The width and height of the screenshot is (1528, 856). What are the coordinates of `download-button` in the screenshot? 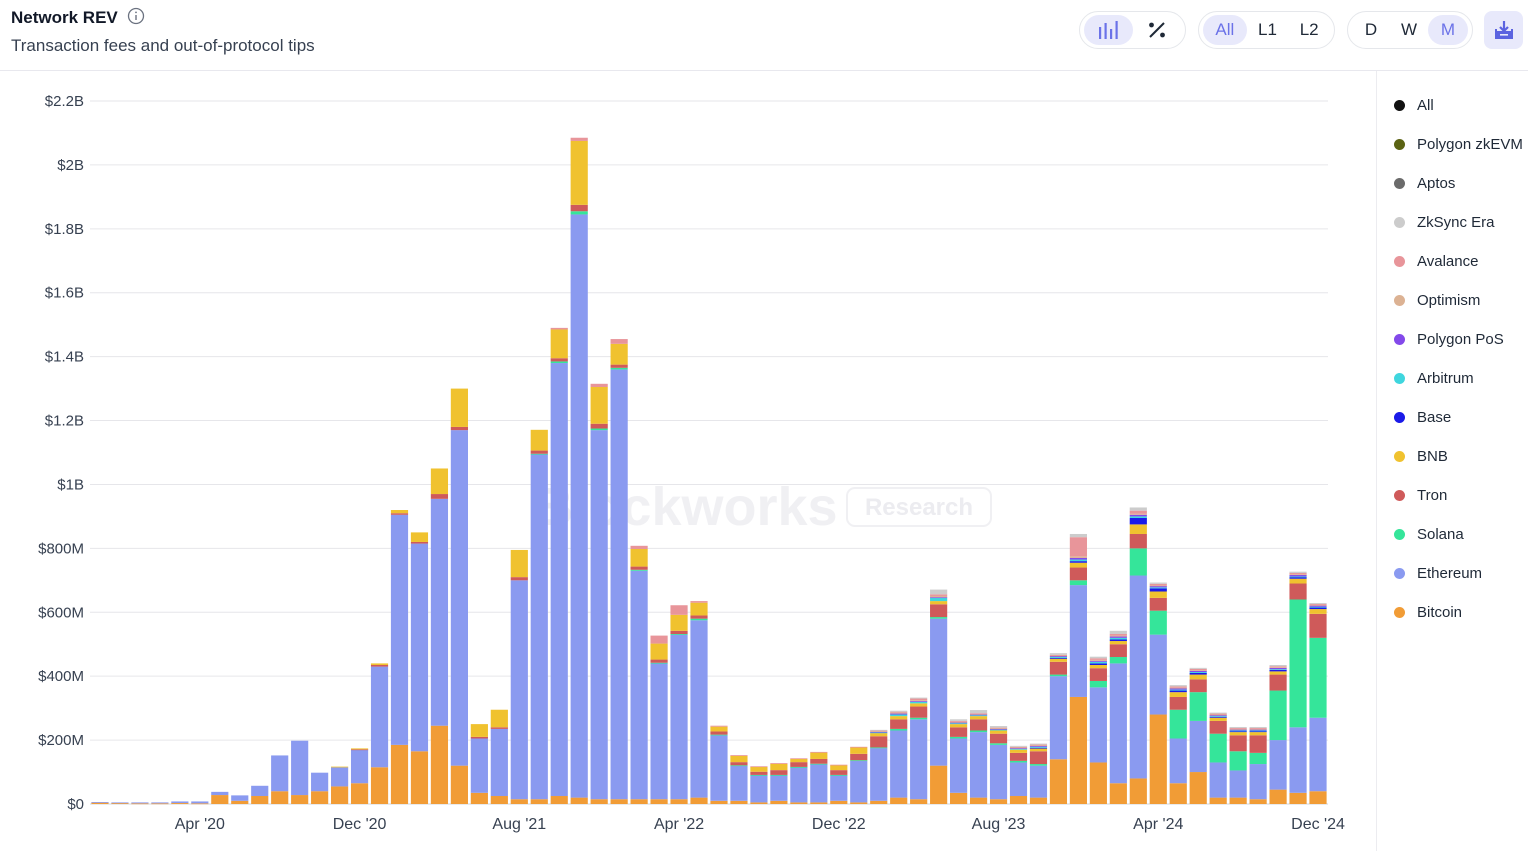 It's located at (1503, 30).